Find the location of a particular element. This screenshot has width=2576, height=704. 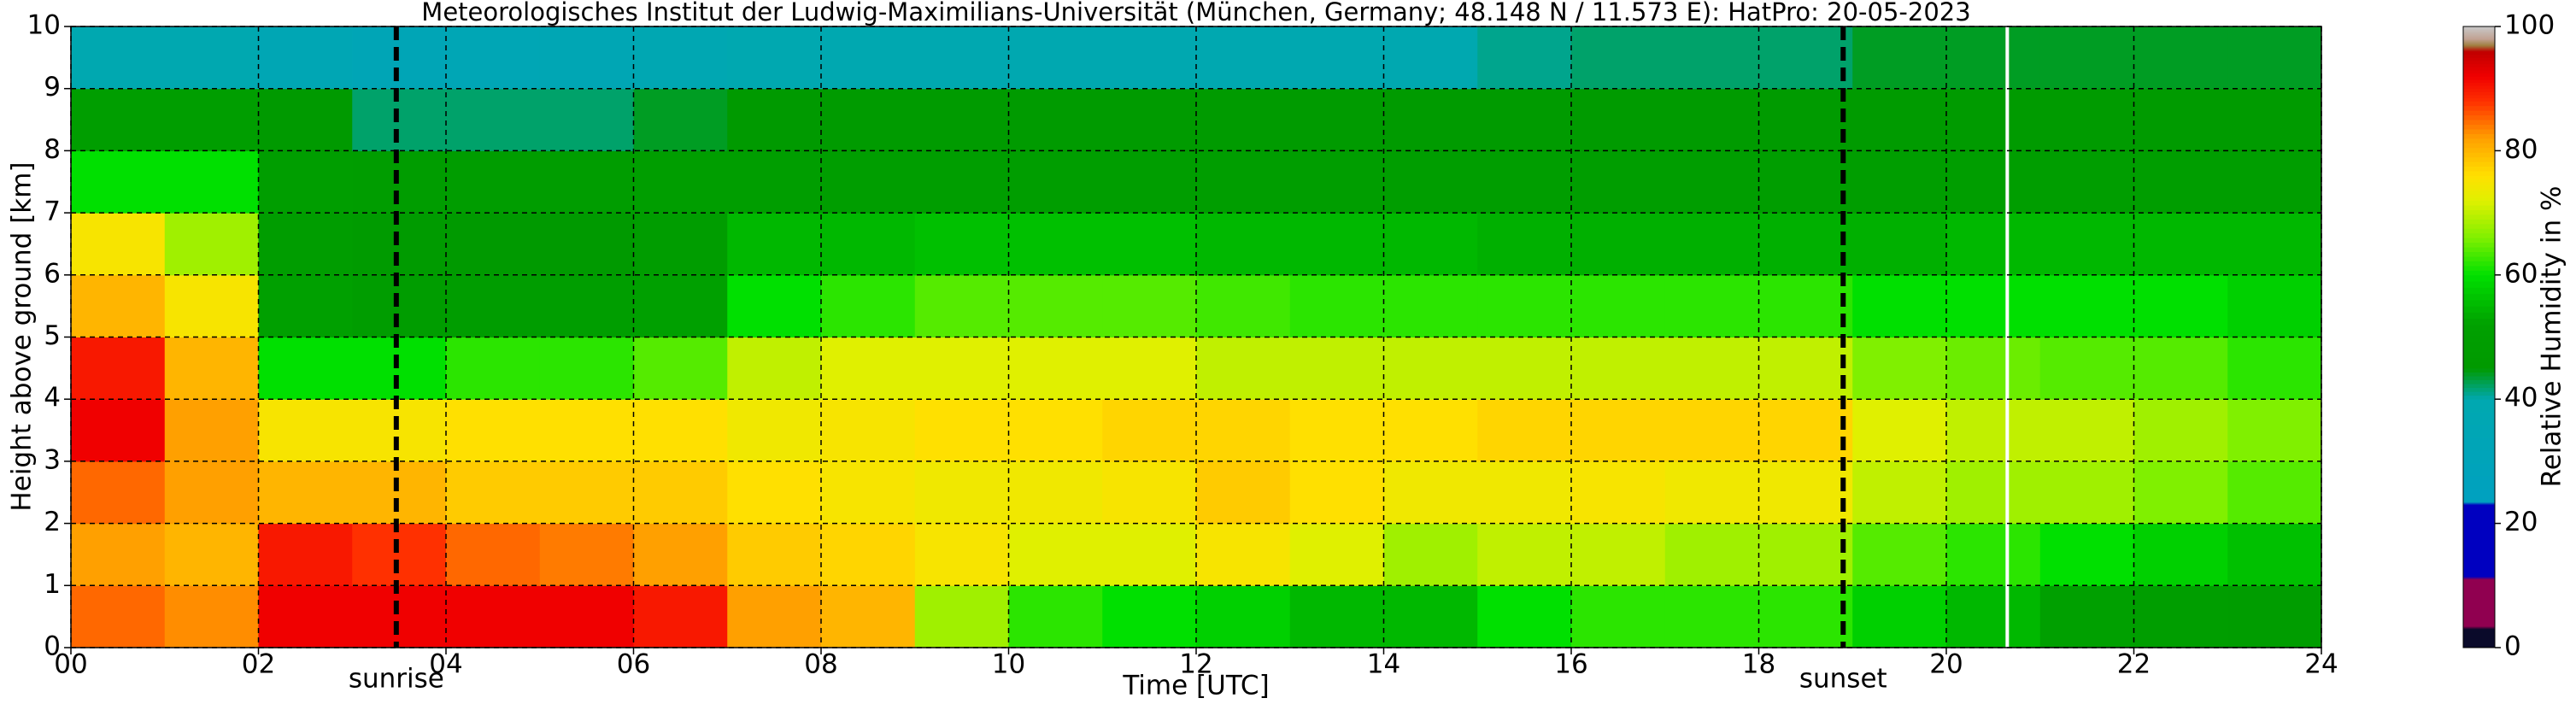

x-tick-label: 16 is located at coordinates (1570, 664).